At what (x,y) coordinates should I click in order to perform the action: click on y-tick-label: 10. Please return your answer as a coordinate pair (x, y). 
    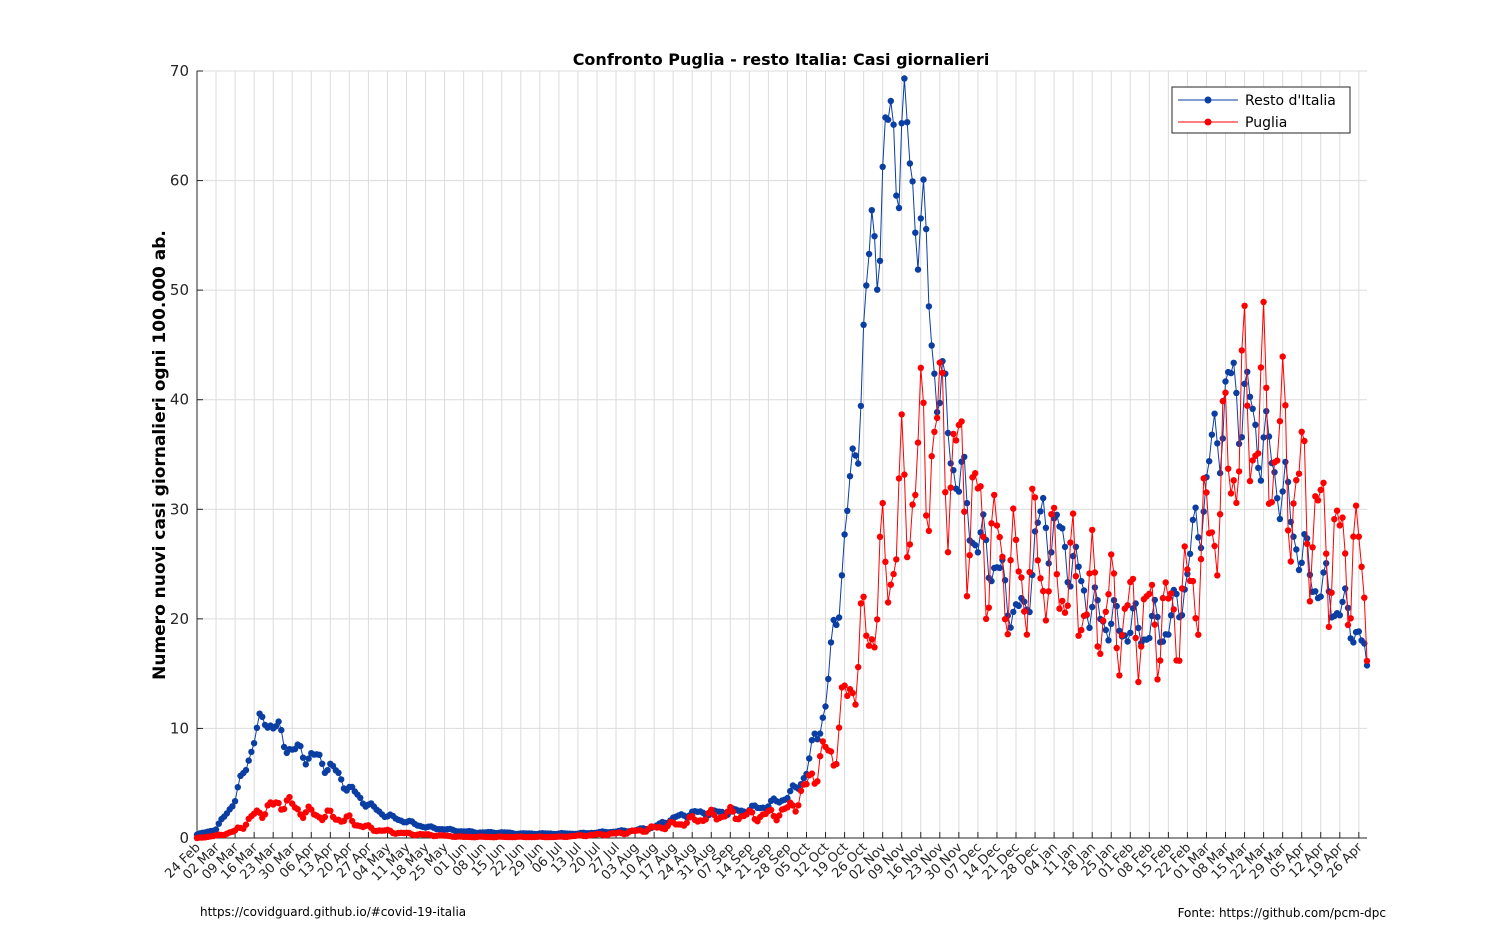
    Looking at the image, I should click on (179, 728).